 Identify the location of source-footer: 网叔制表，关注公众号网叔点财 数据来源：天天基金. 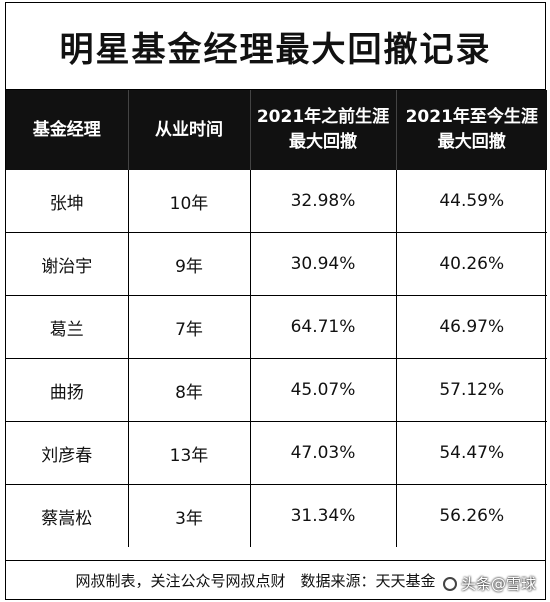
(275, 579).